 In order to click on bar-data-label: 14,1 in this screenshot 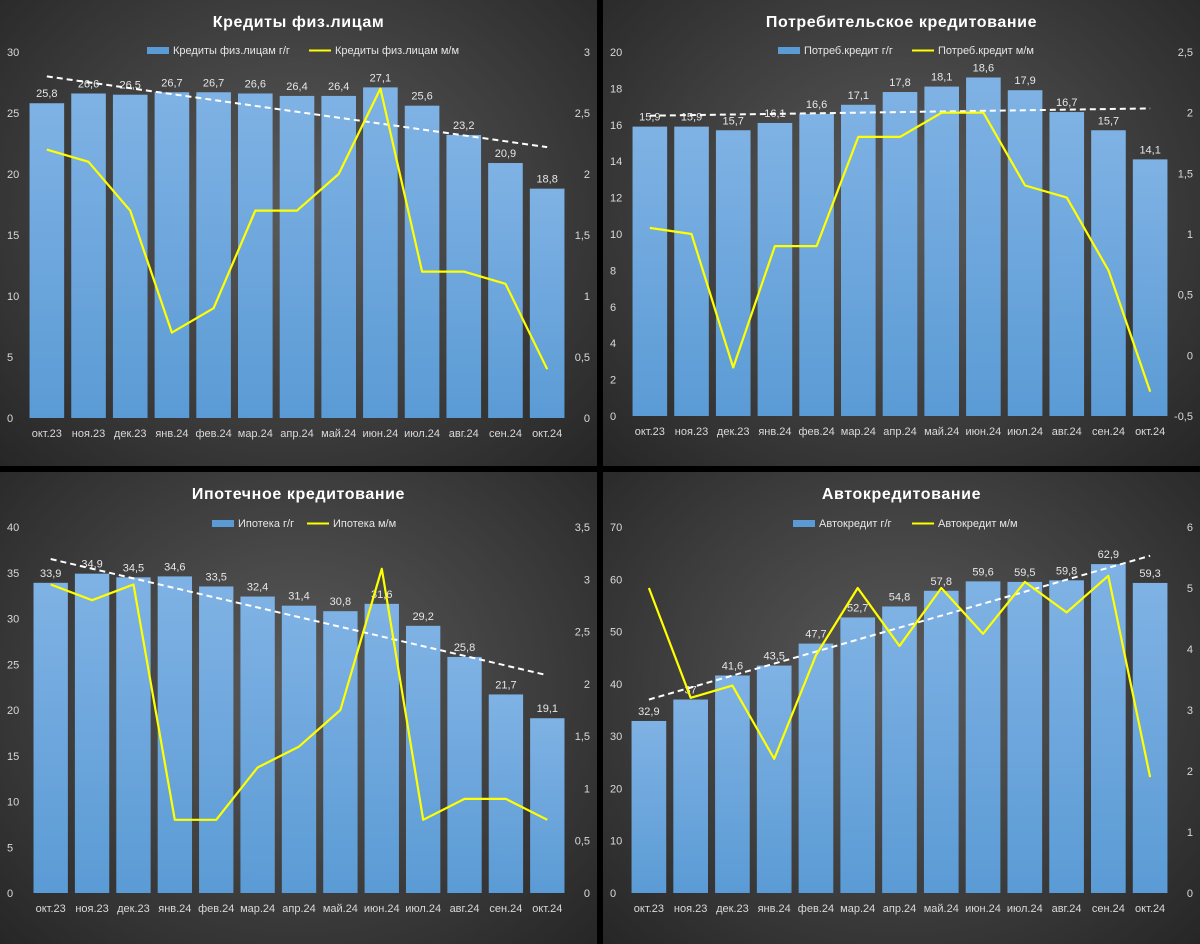, I will do `click(1149, 150)`.